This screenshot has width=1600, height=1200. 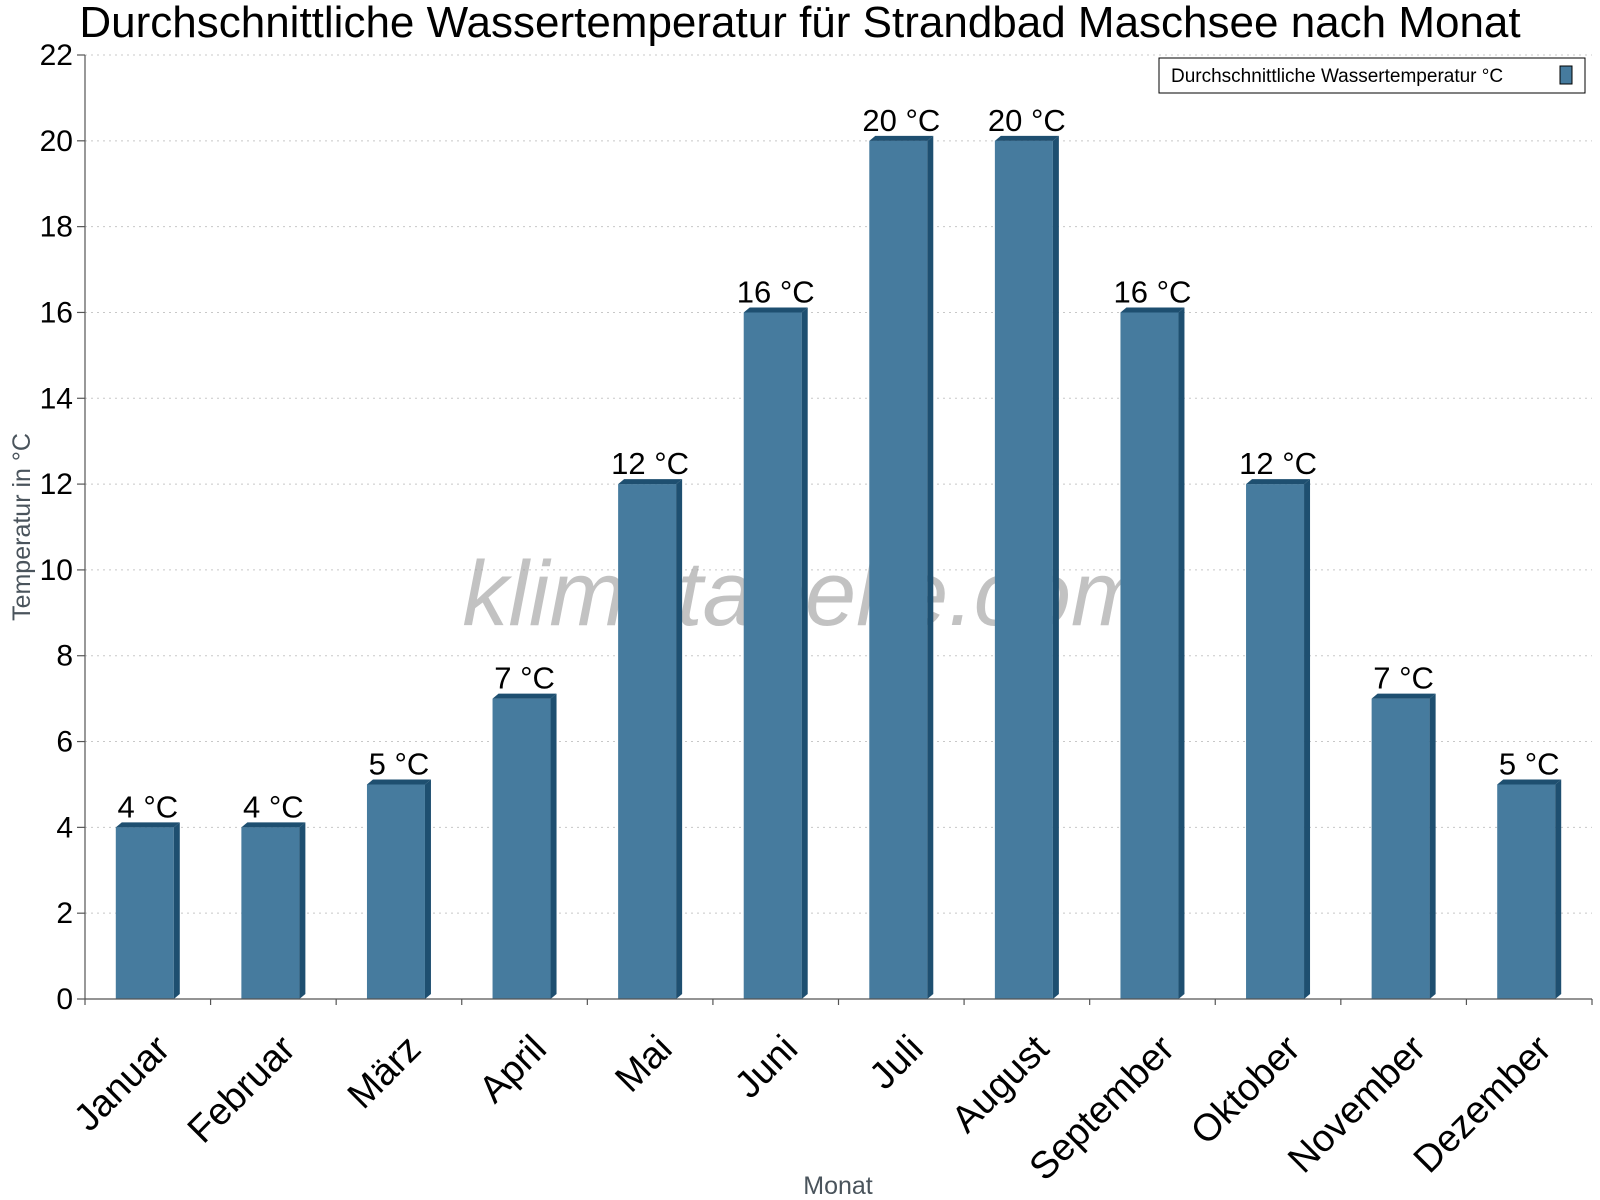 What do you see at coordinates (64, 656) in the screenshot?
I see `y-tick-label: 8` at bounding box center [64, 656].